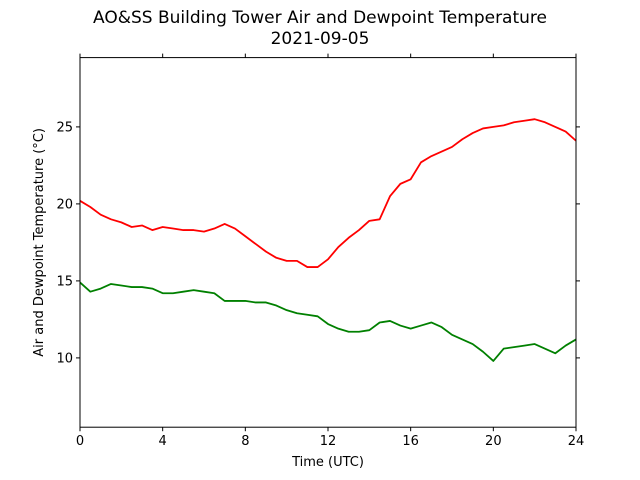 The width and height of the screenshot is (640, 480). What do you see at coordinates (64, 127) in the screenshot?
I see `y-tick-label: 25` at bounding box center [64, 127].